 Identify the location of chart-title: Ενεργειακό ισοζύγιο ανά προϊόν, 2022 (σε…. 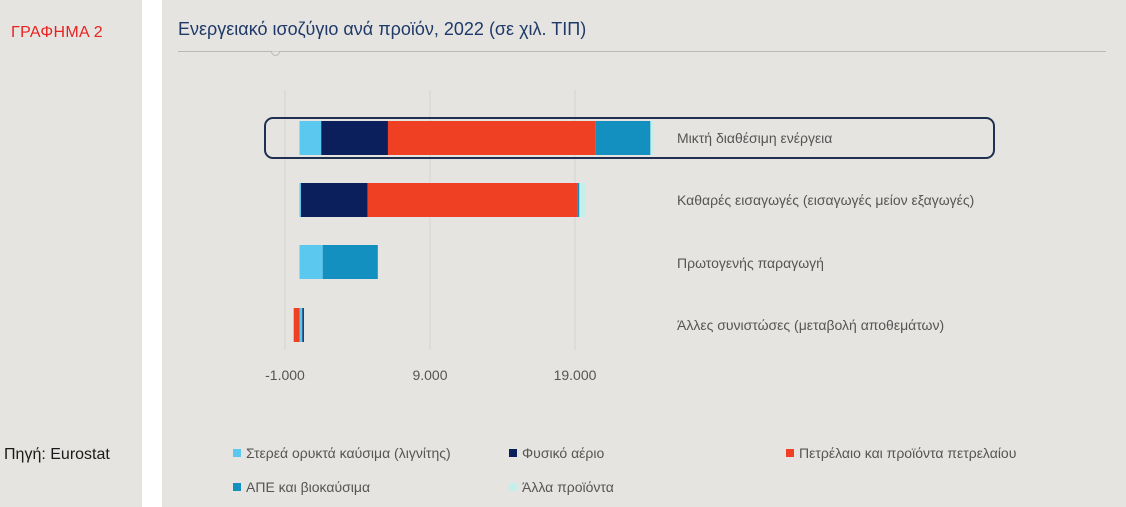
(382, 29).